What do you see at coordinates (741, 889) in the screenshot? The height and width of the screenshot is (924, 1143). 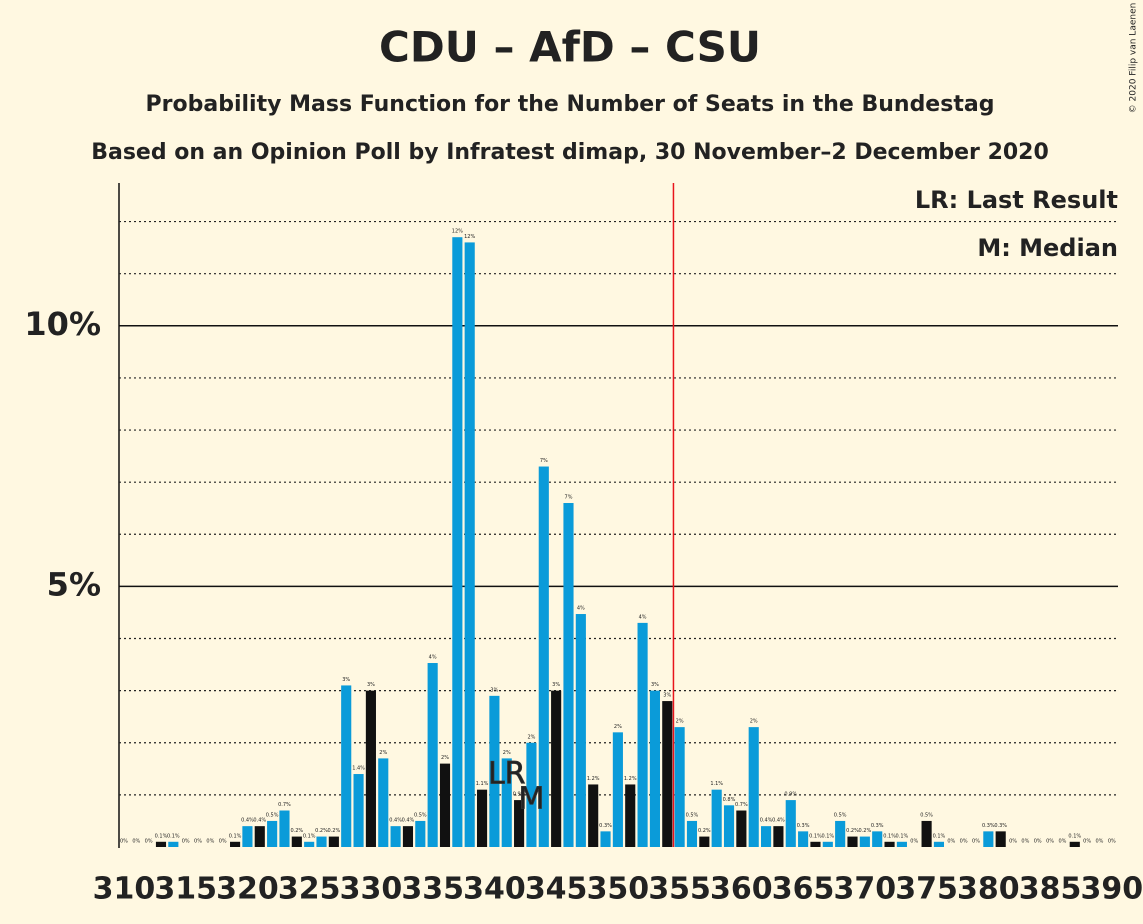 I see `x-tick-label: 360` at bounding box center [741, 889].